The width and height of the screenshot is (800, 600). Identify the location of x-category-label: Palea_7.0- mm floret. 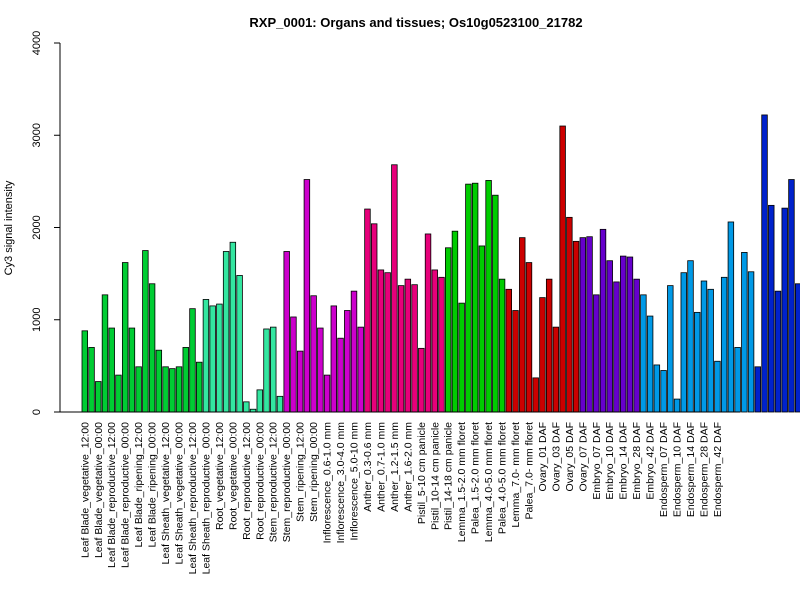
(529, 471).